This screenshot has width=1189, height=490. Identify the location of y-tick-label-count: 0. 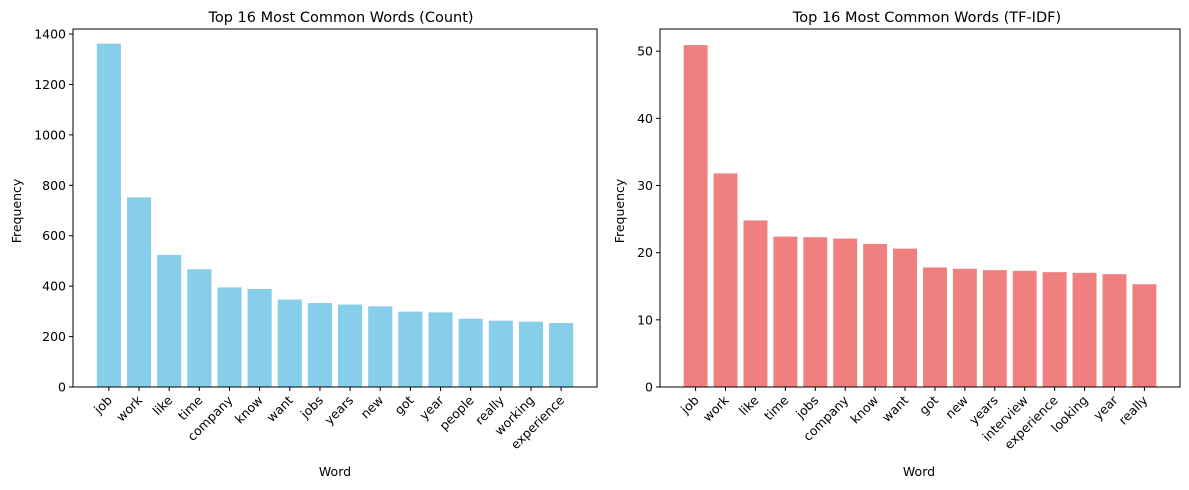
(62, 387).